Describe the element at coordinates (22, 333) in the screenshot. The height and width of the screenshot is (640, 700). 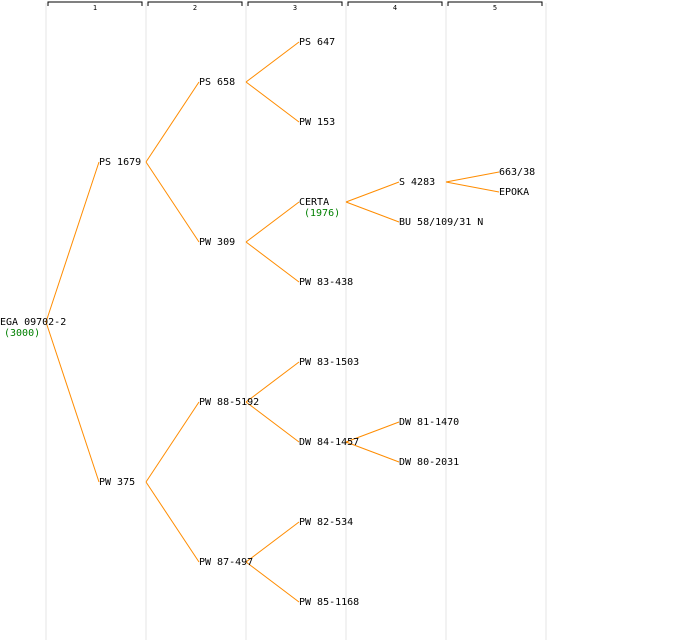
I see `node-year: (3000)` at that location.